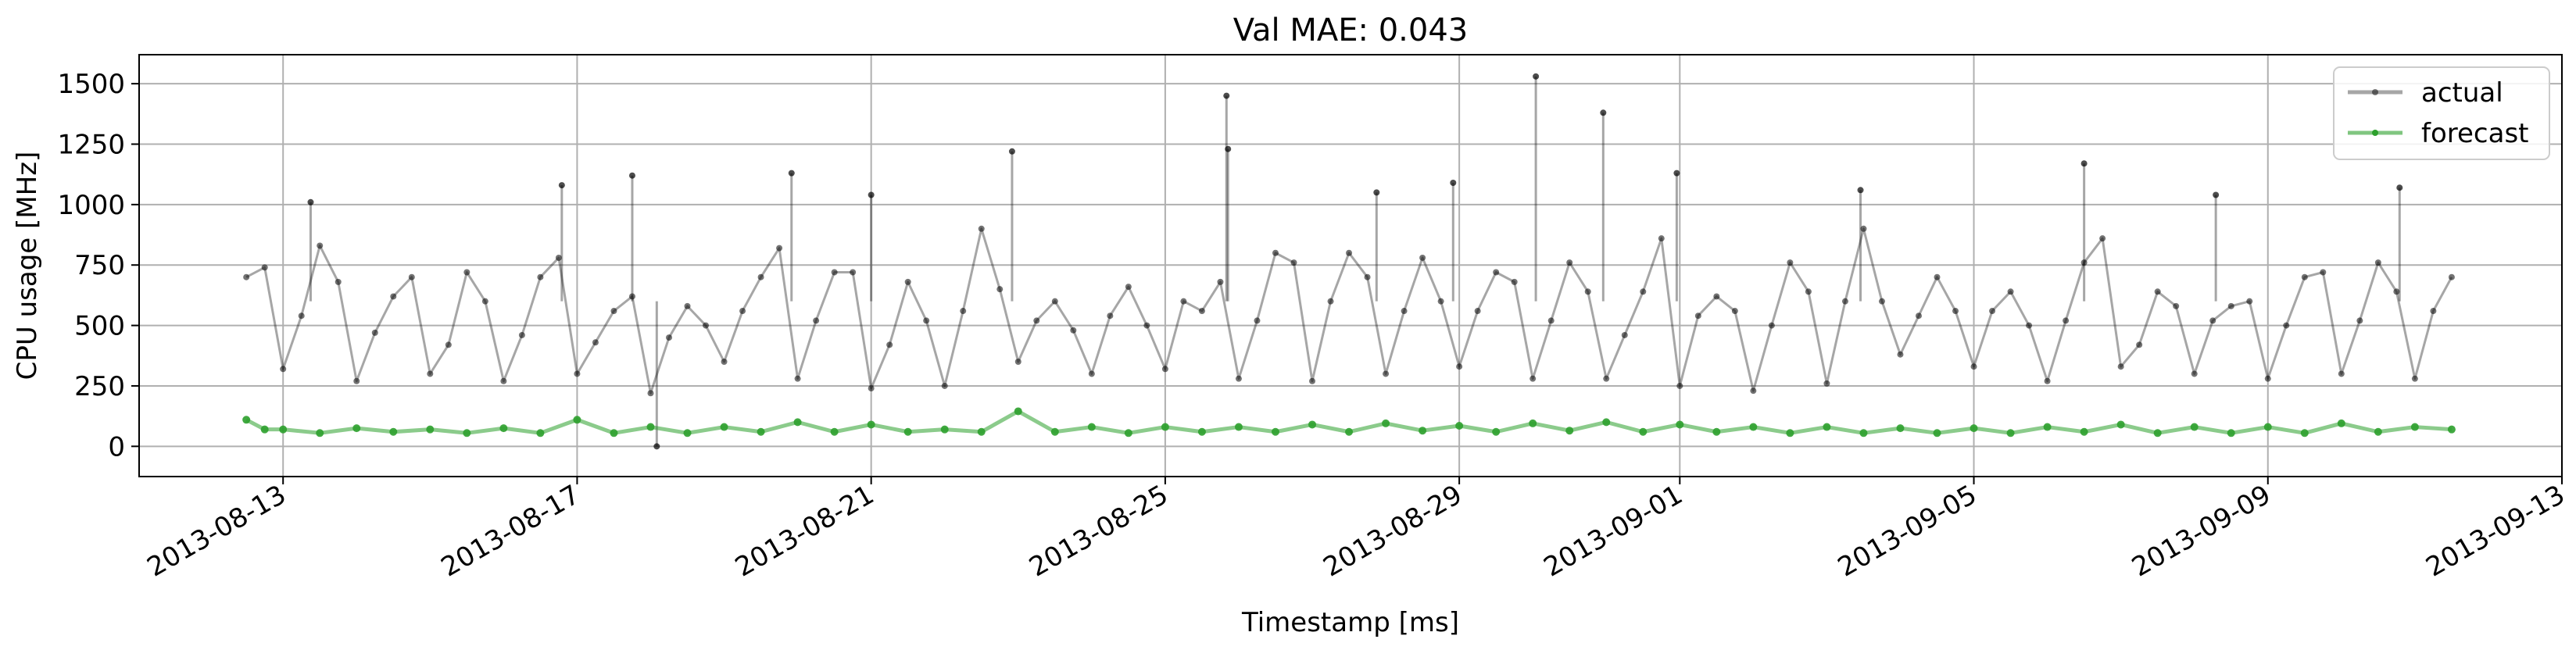  What do you see at coordinates (116, 446) in the screenshot?
I see `y-tick-label: 0` at bounding box center [116, 446].